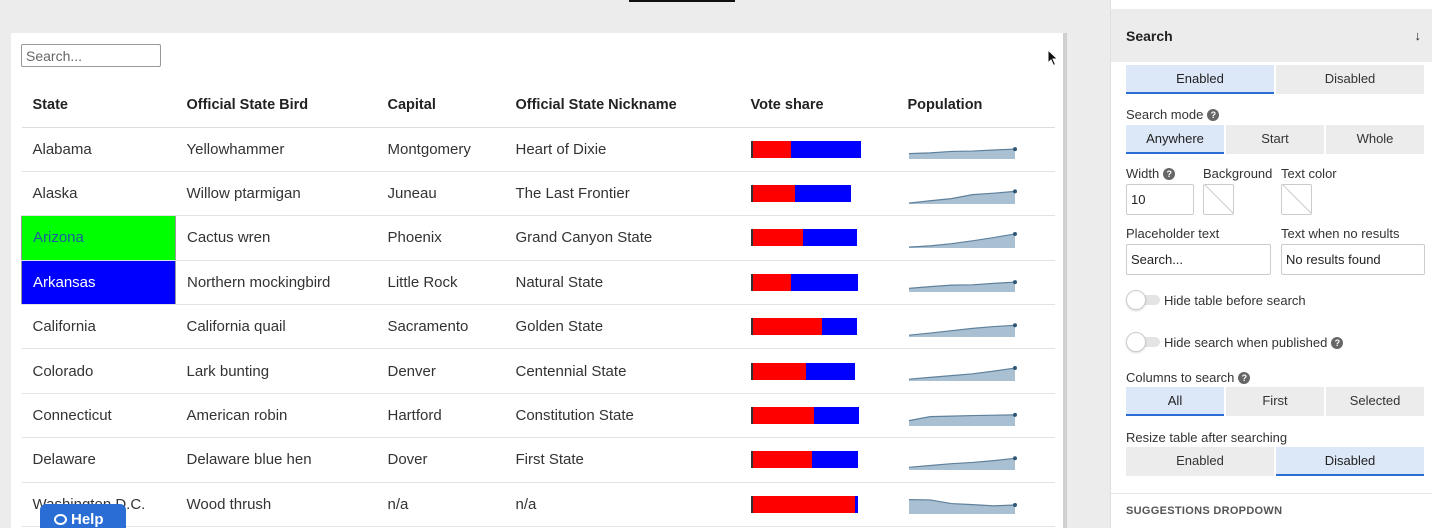 Image resolution: width=1432 pixels, height=528 pixels. I want to click on option-enabled: Enabled, so click(1200, 79).